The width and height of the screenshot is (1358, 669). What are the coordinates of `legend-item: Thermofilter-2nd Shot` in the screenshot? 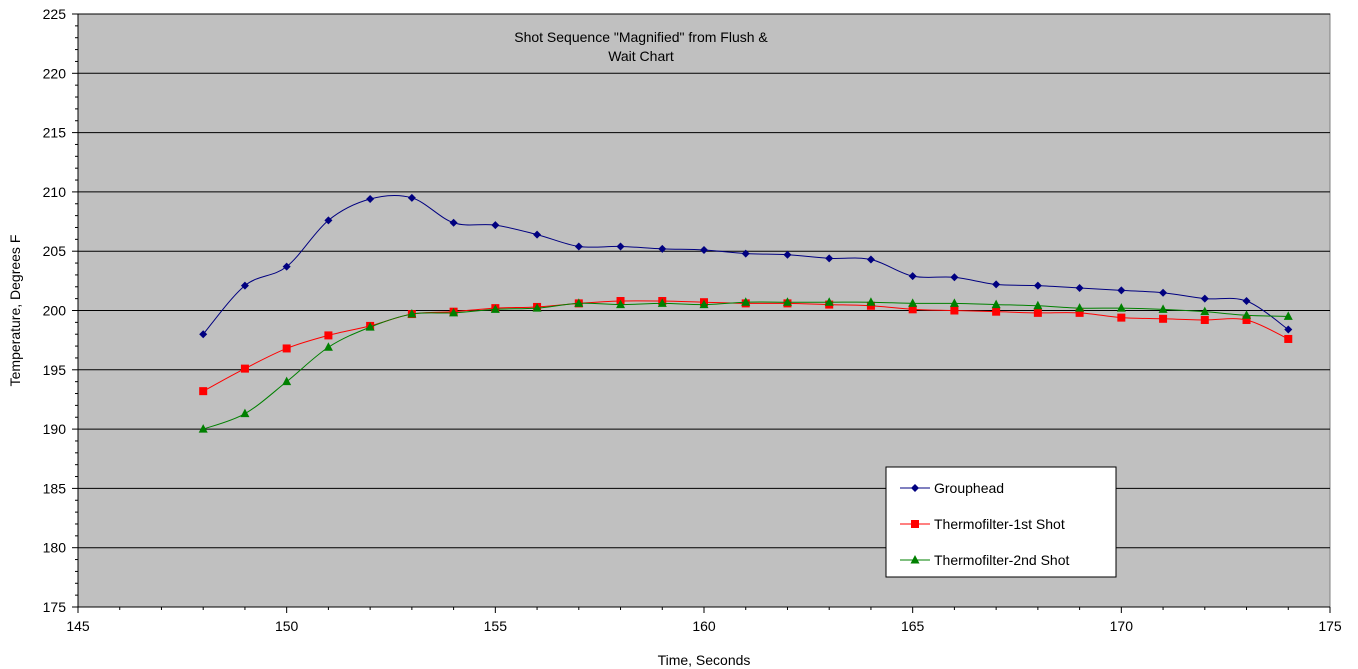 It's located at (985, 560).